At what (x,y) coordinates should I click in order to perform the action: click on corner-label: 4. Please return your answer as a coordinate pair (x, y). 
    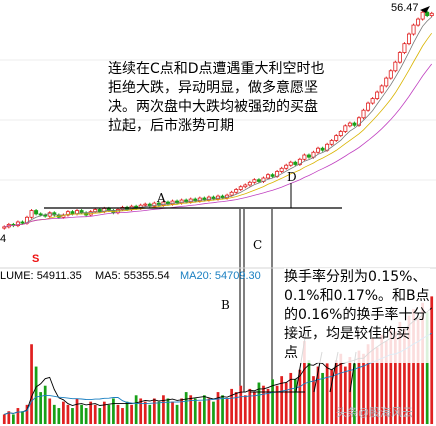
    Looking at the image, I should click on (3, 239).